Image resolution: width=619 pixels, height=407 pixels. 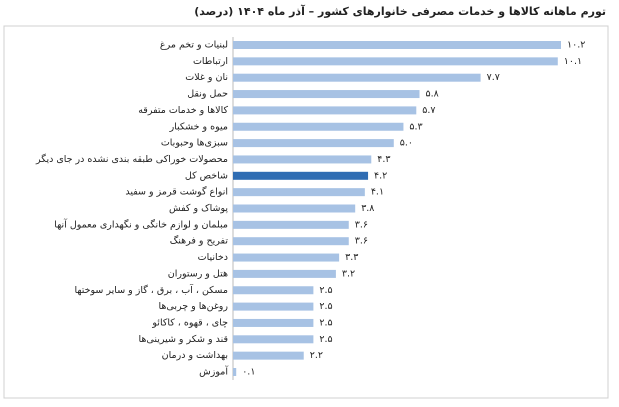 I want to click on value-label: ۵.۳, so click(x=415, y=126).